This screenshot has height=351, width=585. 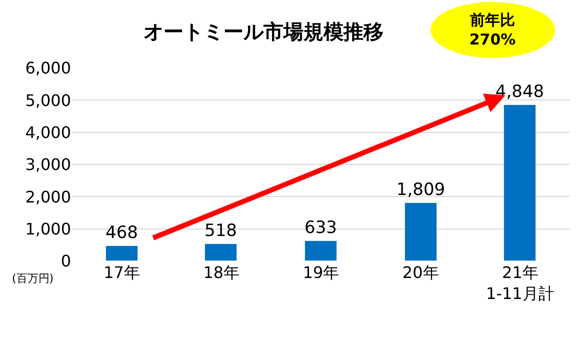 I want to click on x-tick-label: 19年, so click(x=321, y=272).